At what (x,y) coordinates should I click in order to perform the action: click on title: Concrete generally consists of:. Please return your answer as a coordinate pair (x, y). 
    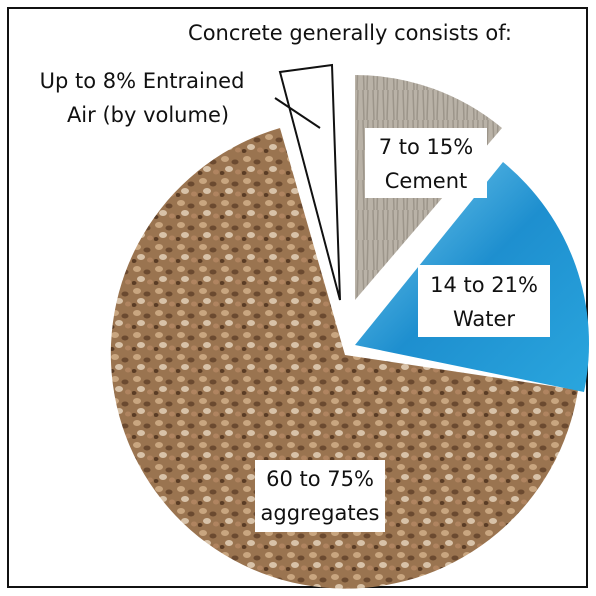
    Looking at the image, I should click on (350, 33).